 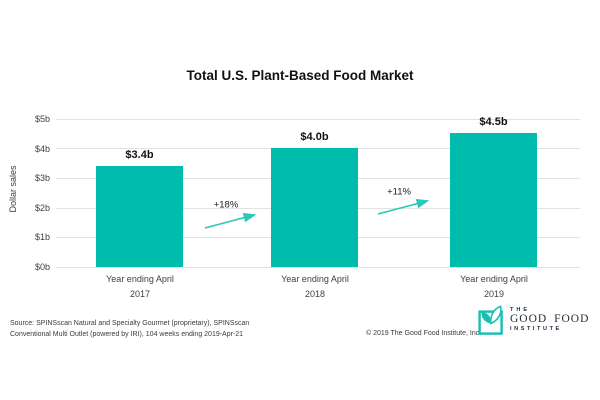 I want to click on bar-value-2017: $3.4b, so click(x=139, y=155).